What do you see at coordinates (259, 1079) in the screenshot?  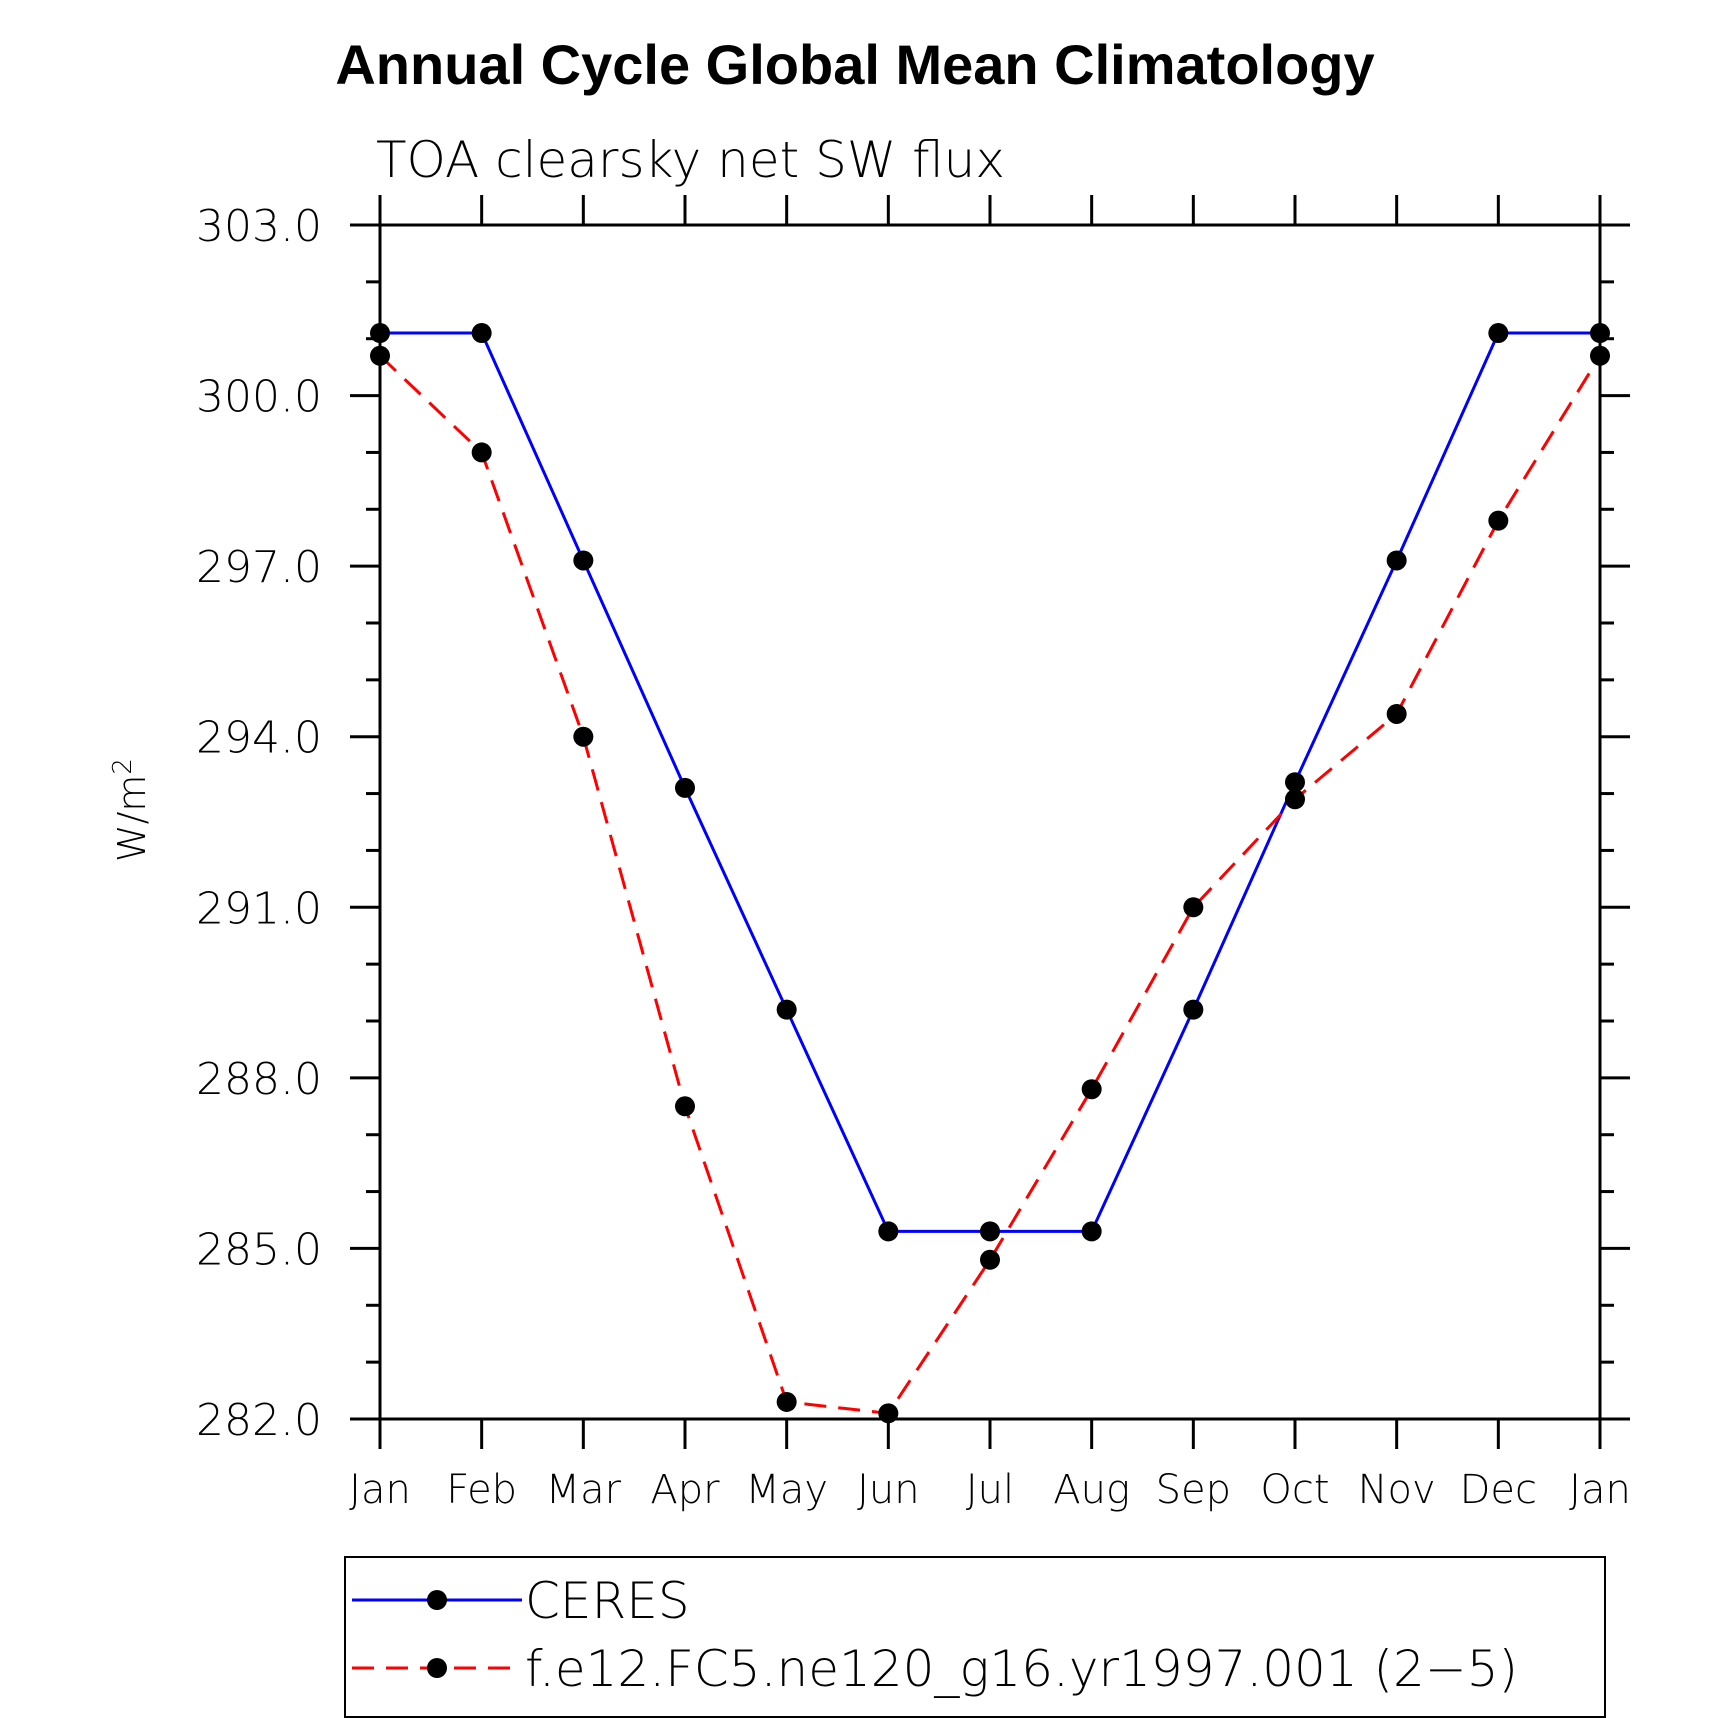 I see `y-tick-label: 288.0` at bounding box center [259, 1079].